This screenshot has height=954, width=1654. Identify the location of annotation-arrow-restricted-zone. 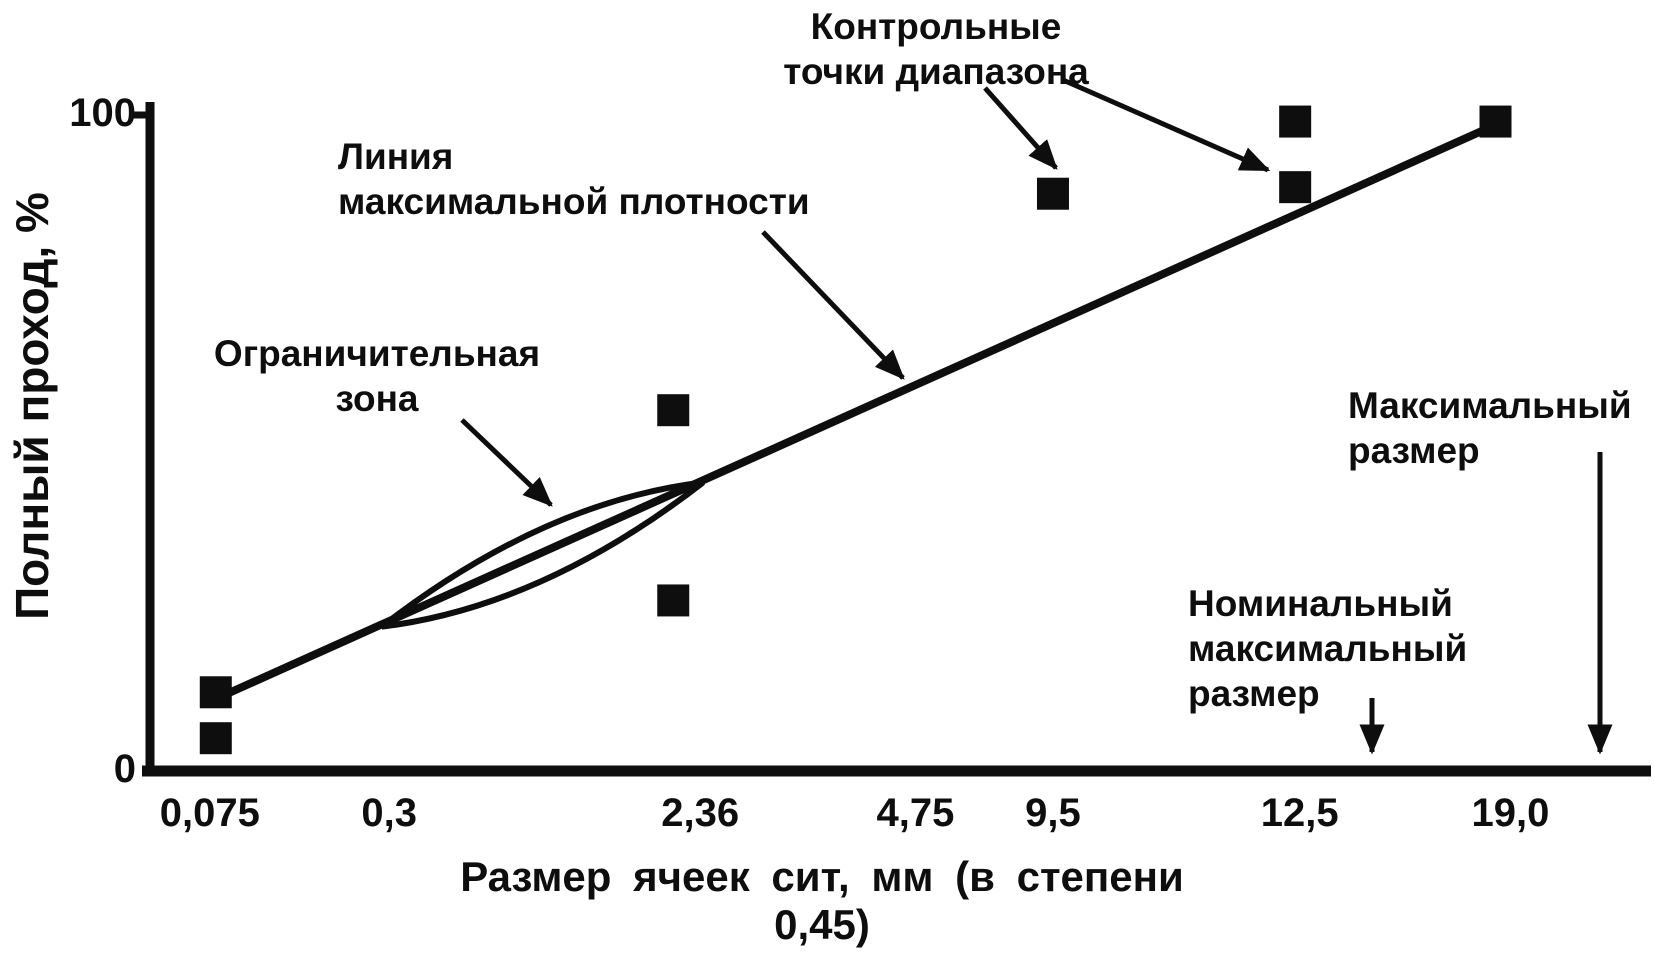
(506, 462).